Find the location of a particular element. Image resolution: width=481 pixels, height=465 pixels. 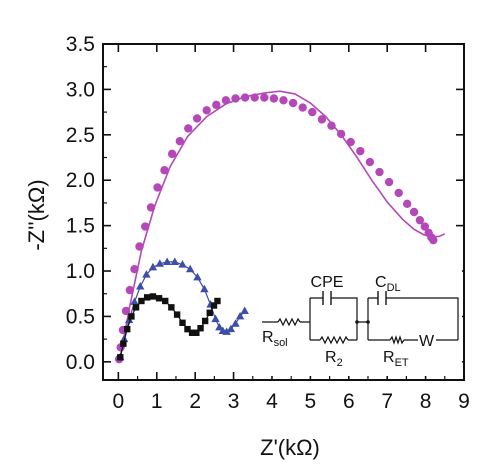

x-tick-label: 2 is located at coordinates (195, 401).